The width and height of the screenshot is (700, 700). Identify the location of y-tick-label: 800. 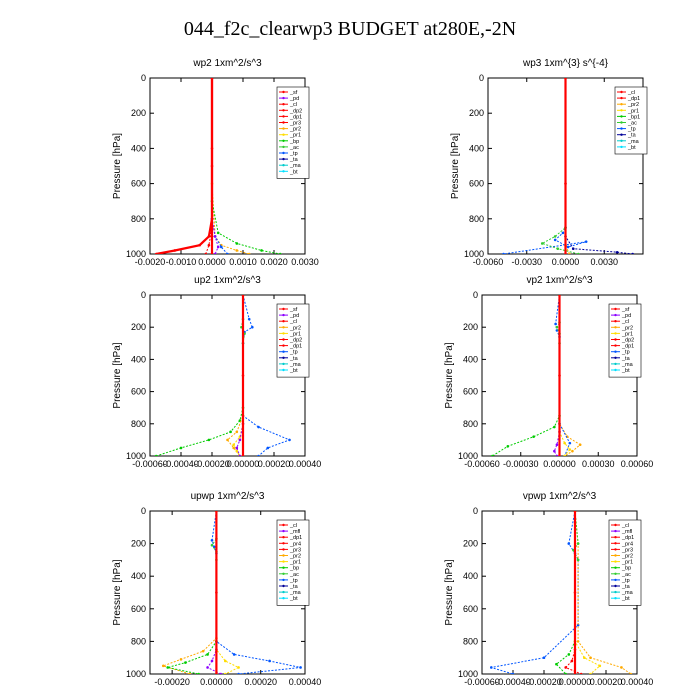
(470, 424).